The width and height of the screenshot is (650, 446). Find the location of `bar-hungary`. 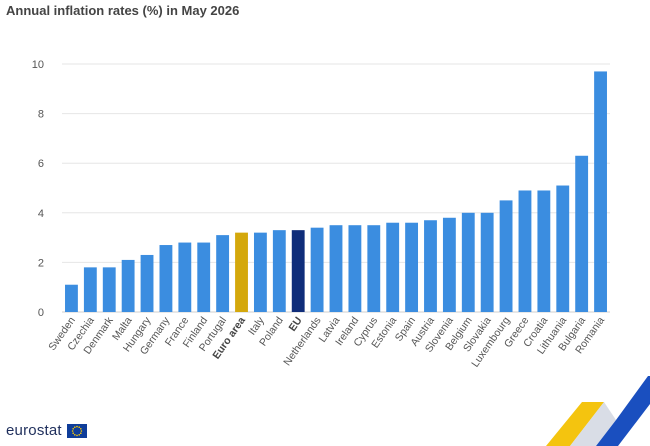

bar-hungary is located at coordinates (147, 283).